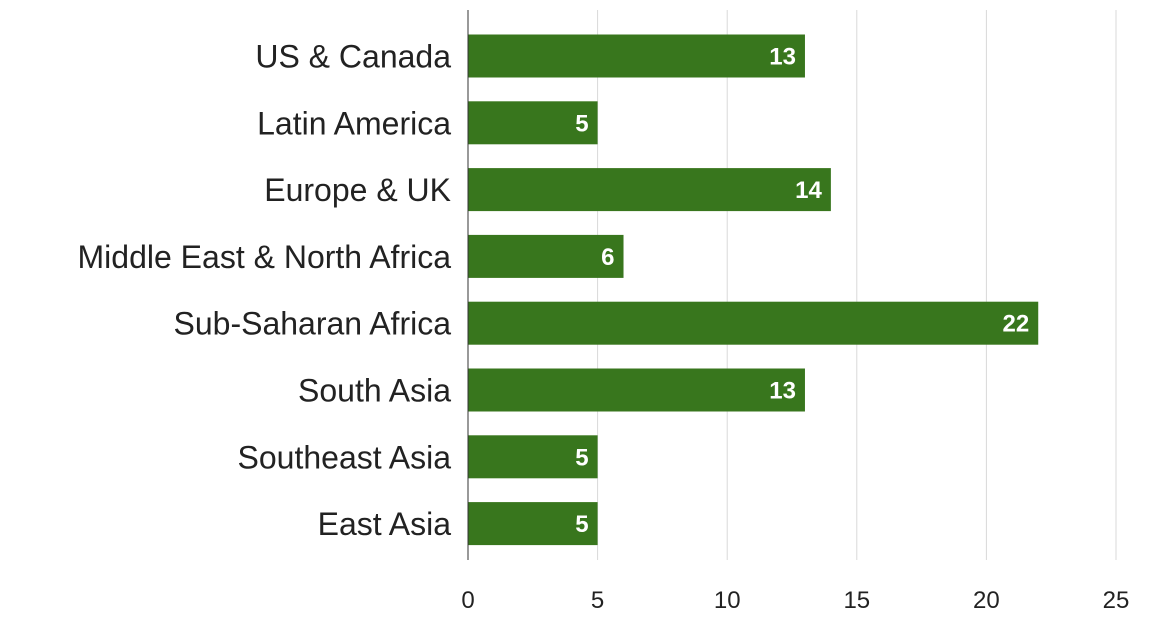 Image resolution: width=1149 pixels, height=623 pixels. I want to click on category-label: Latin America, so click(354, 123).